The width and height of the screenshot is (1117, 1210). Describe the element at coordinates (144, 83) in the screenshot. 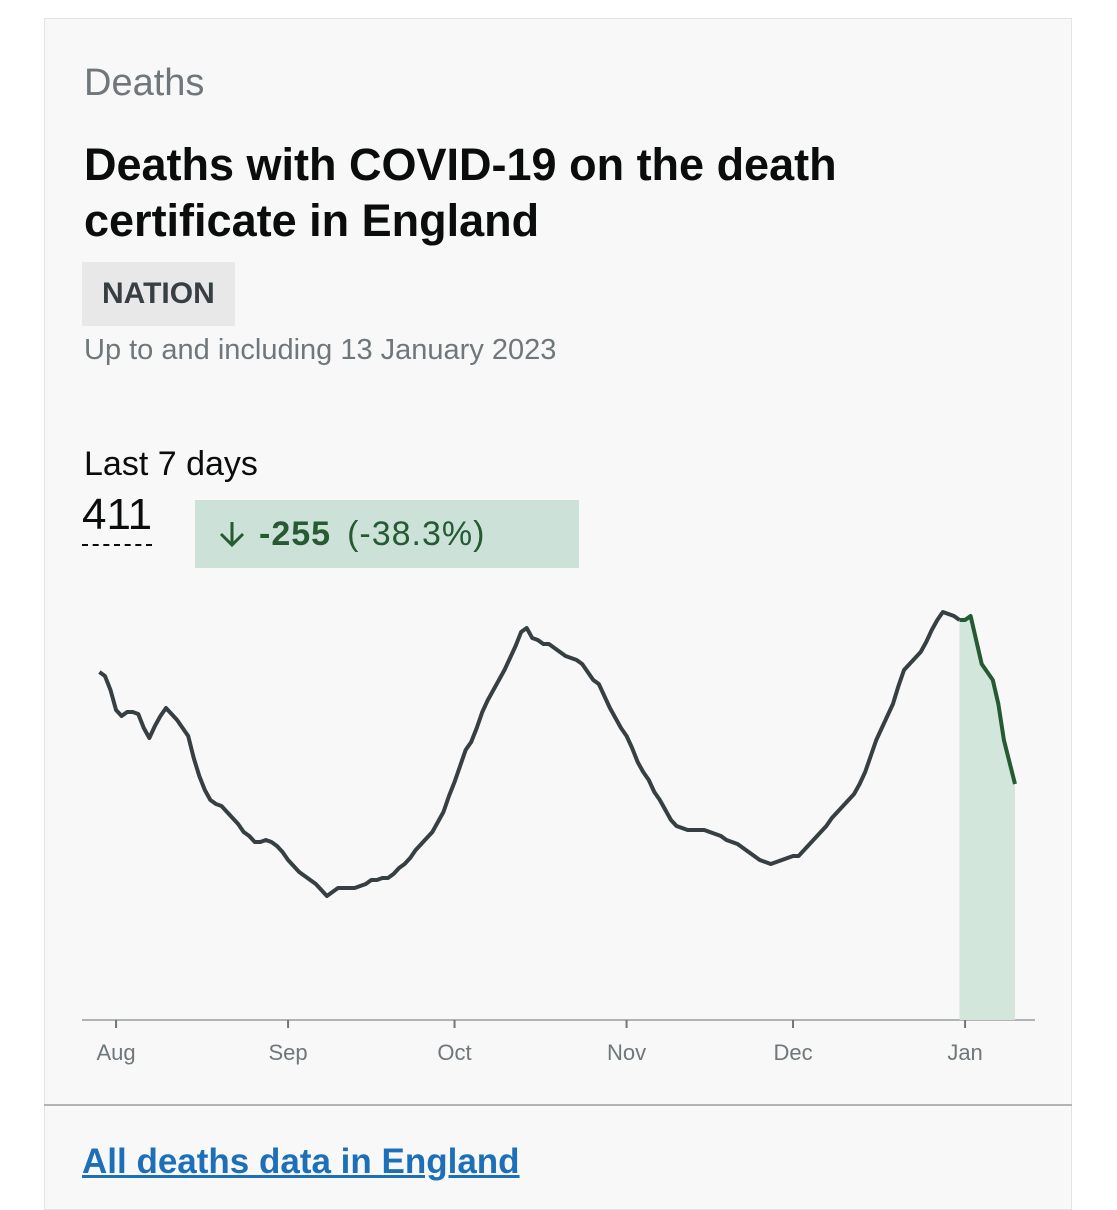

I see `caption: Deaths` at that location.